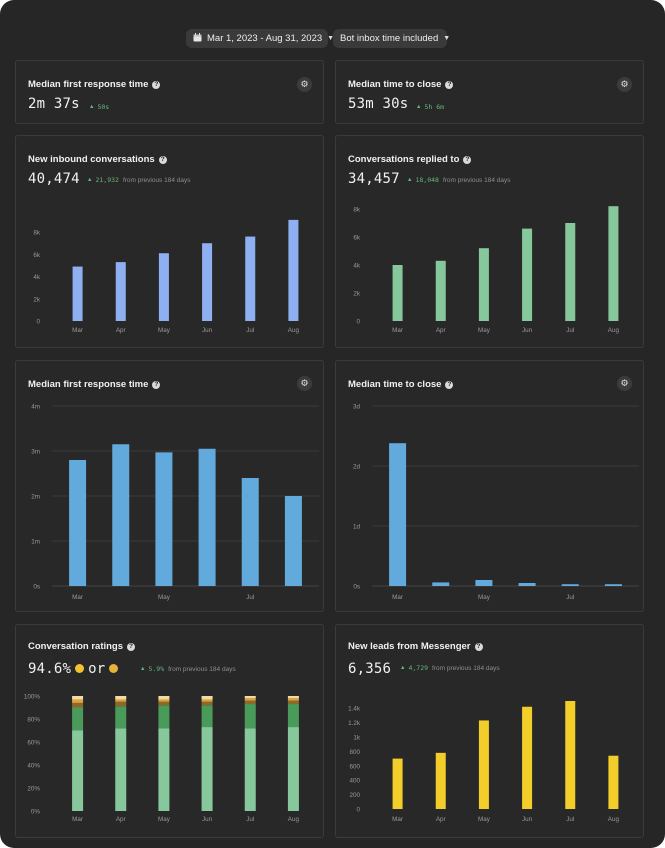 This screenshot has width=665, height=848. I want to click on metric-value: 94.6% or, so click(75, 669).